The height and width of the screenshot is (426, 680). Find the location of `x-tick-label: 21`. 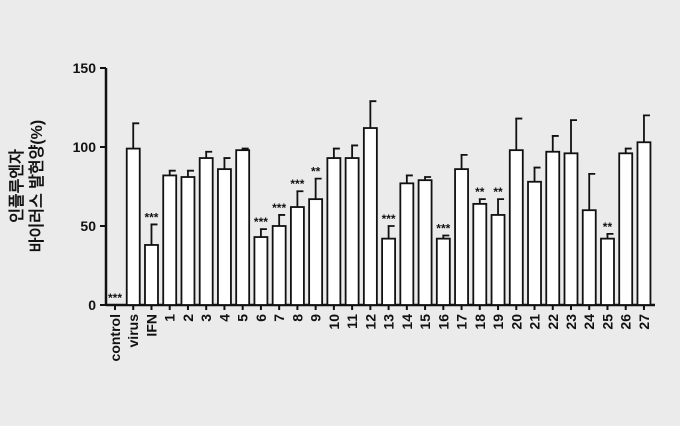

x-tick-label: 21 is located at coordinates (535, 322).